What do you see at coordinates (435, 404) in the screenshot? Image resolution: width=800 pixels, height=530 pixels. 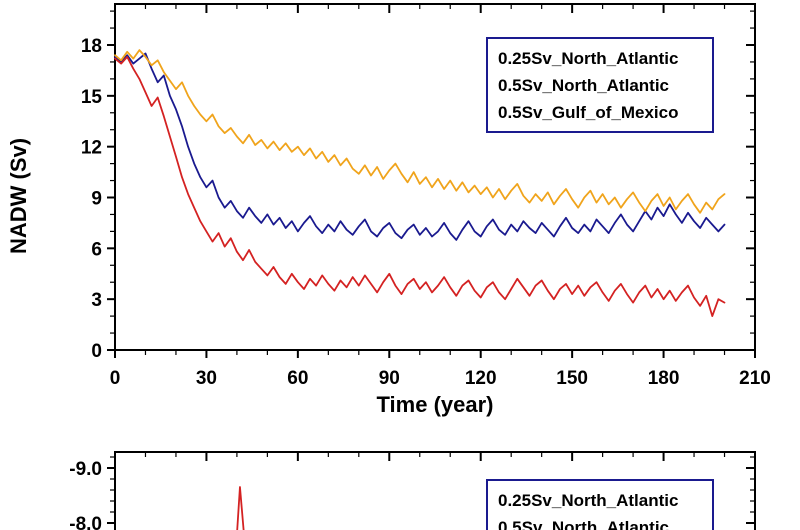 I see `x-axis-title: Time (year)` at bounding box center [435, 404].